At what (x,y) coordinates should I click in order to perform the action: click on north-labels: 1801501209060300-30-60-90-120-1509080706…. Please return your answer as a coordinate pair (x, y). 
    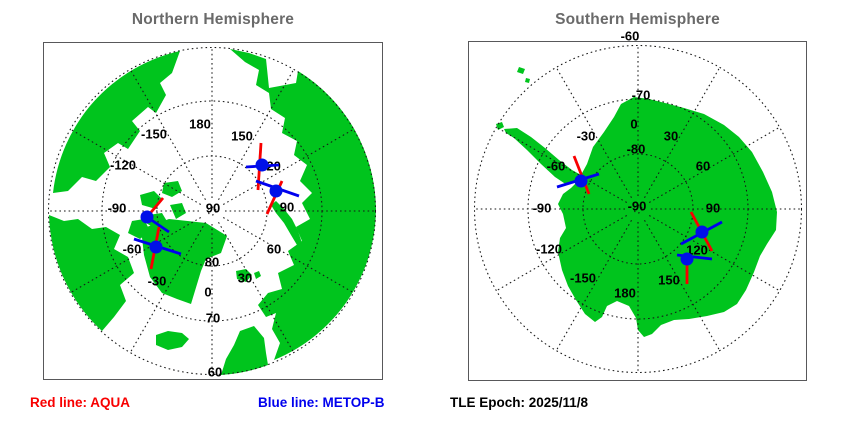
    Looking at the image, I should click on (201, 248).